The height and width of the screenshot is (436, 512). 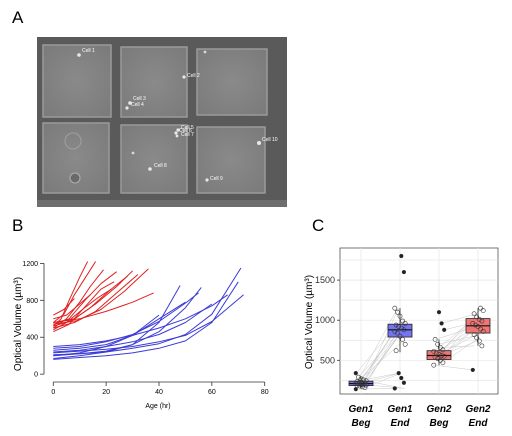 I want to click on y-tick-label: 1000, so click(x=325, y=320).